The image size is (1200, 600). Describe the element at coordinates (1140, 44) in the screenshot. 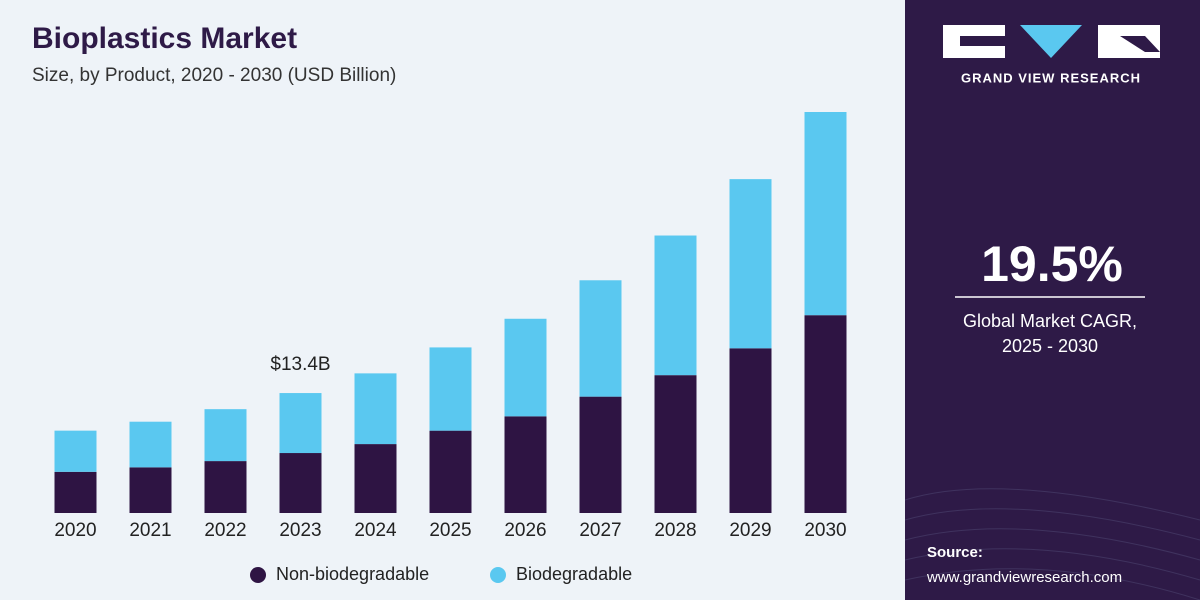

I see `logo-r-cut` at that location.